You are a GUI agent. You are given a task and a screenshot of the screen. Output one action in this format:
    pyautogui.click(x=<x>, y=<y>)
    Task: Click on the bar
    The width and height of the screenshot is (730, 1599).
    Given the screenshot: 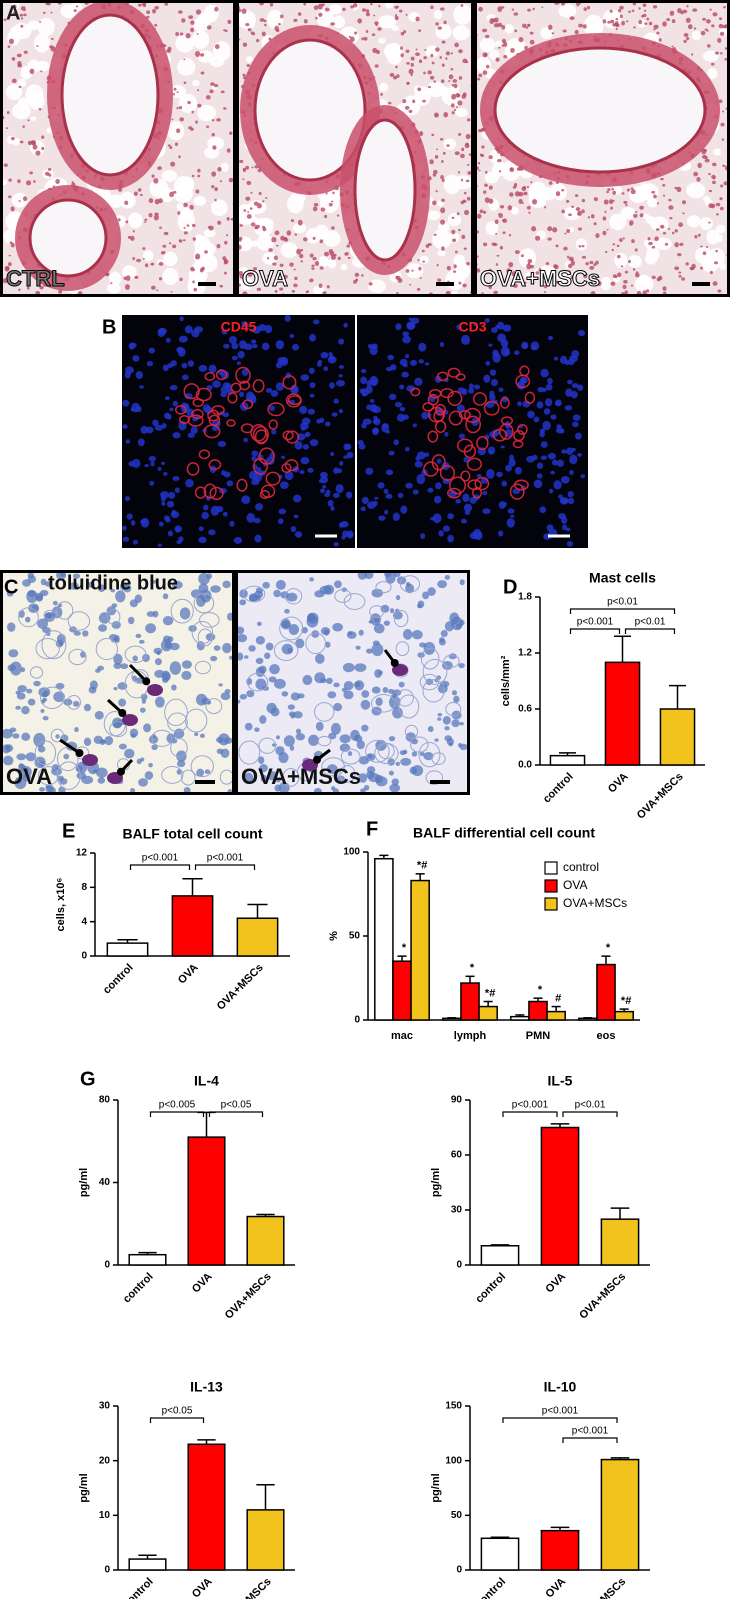 What is the action you would take?
    pyautogui.click(x=265, y=1241)
    